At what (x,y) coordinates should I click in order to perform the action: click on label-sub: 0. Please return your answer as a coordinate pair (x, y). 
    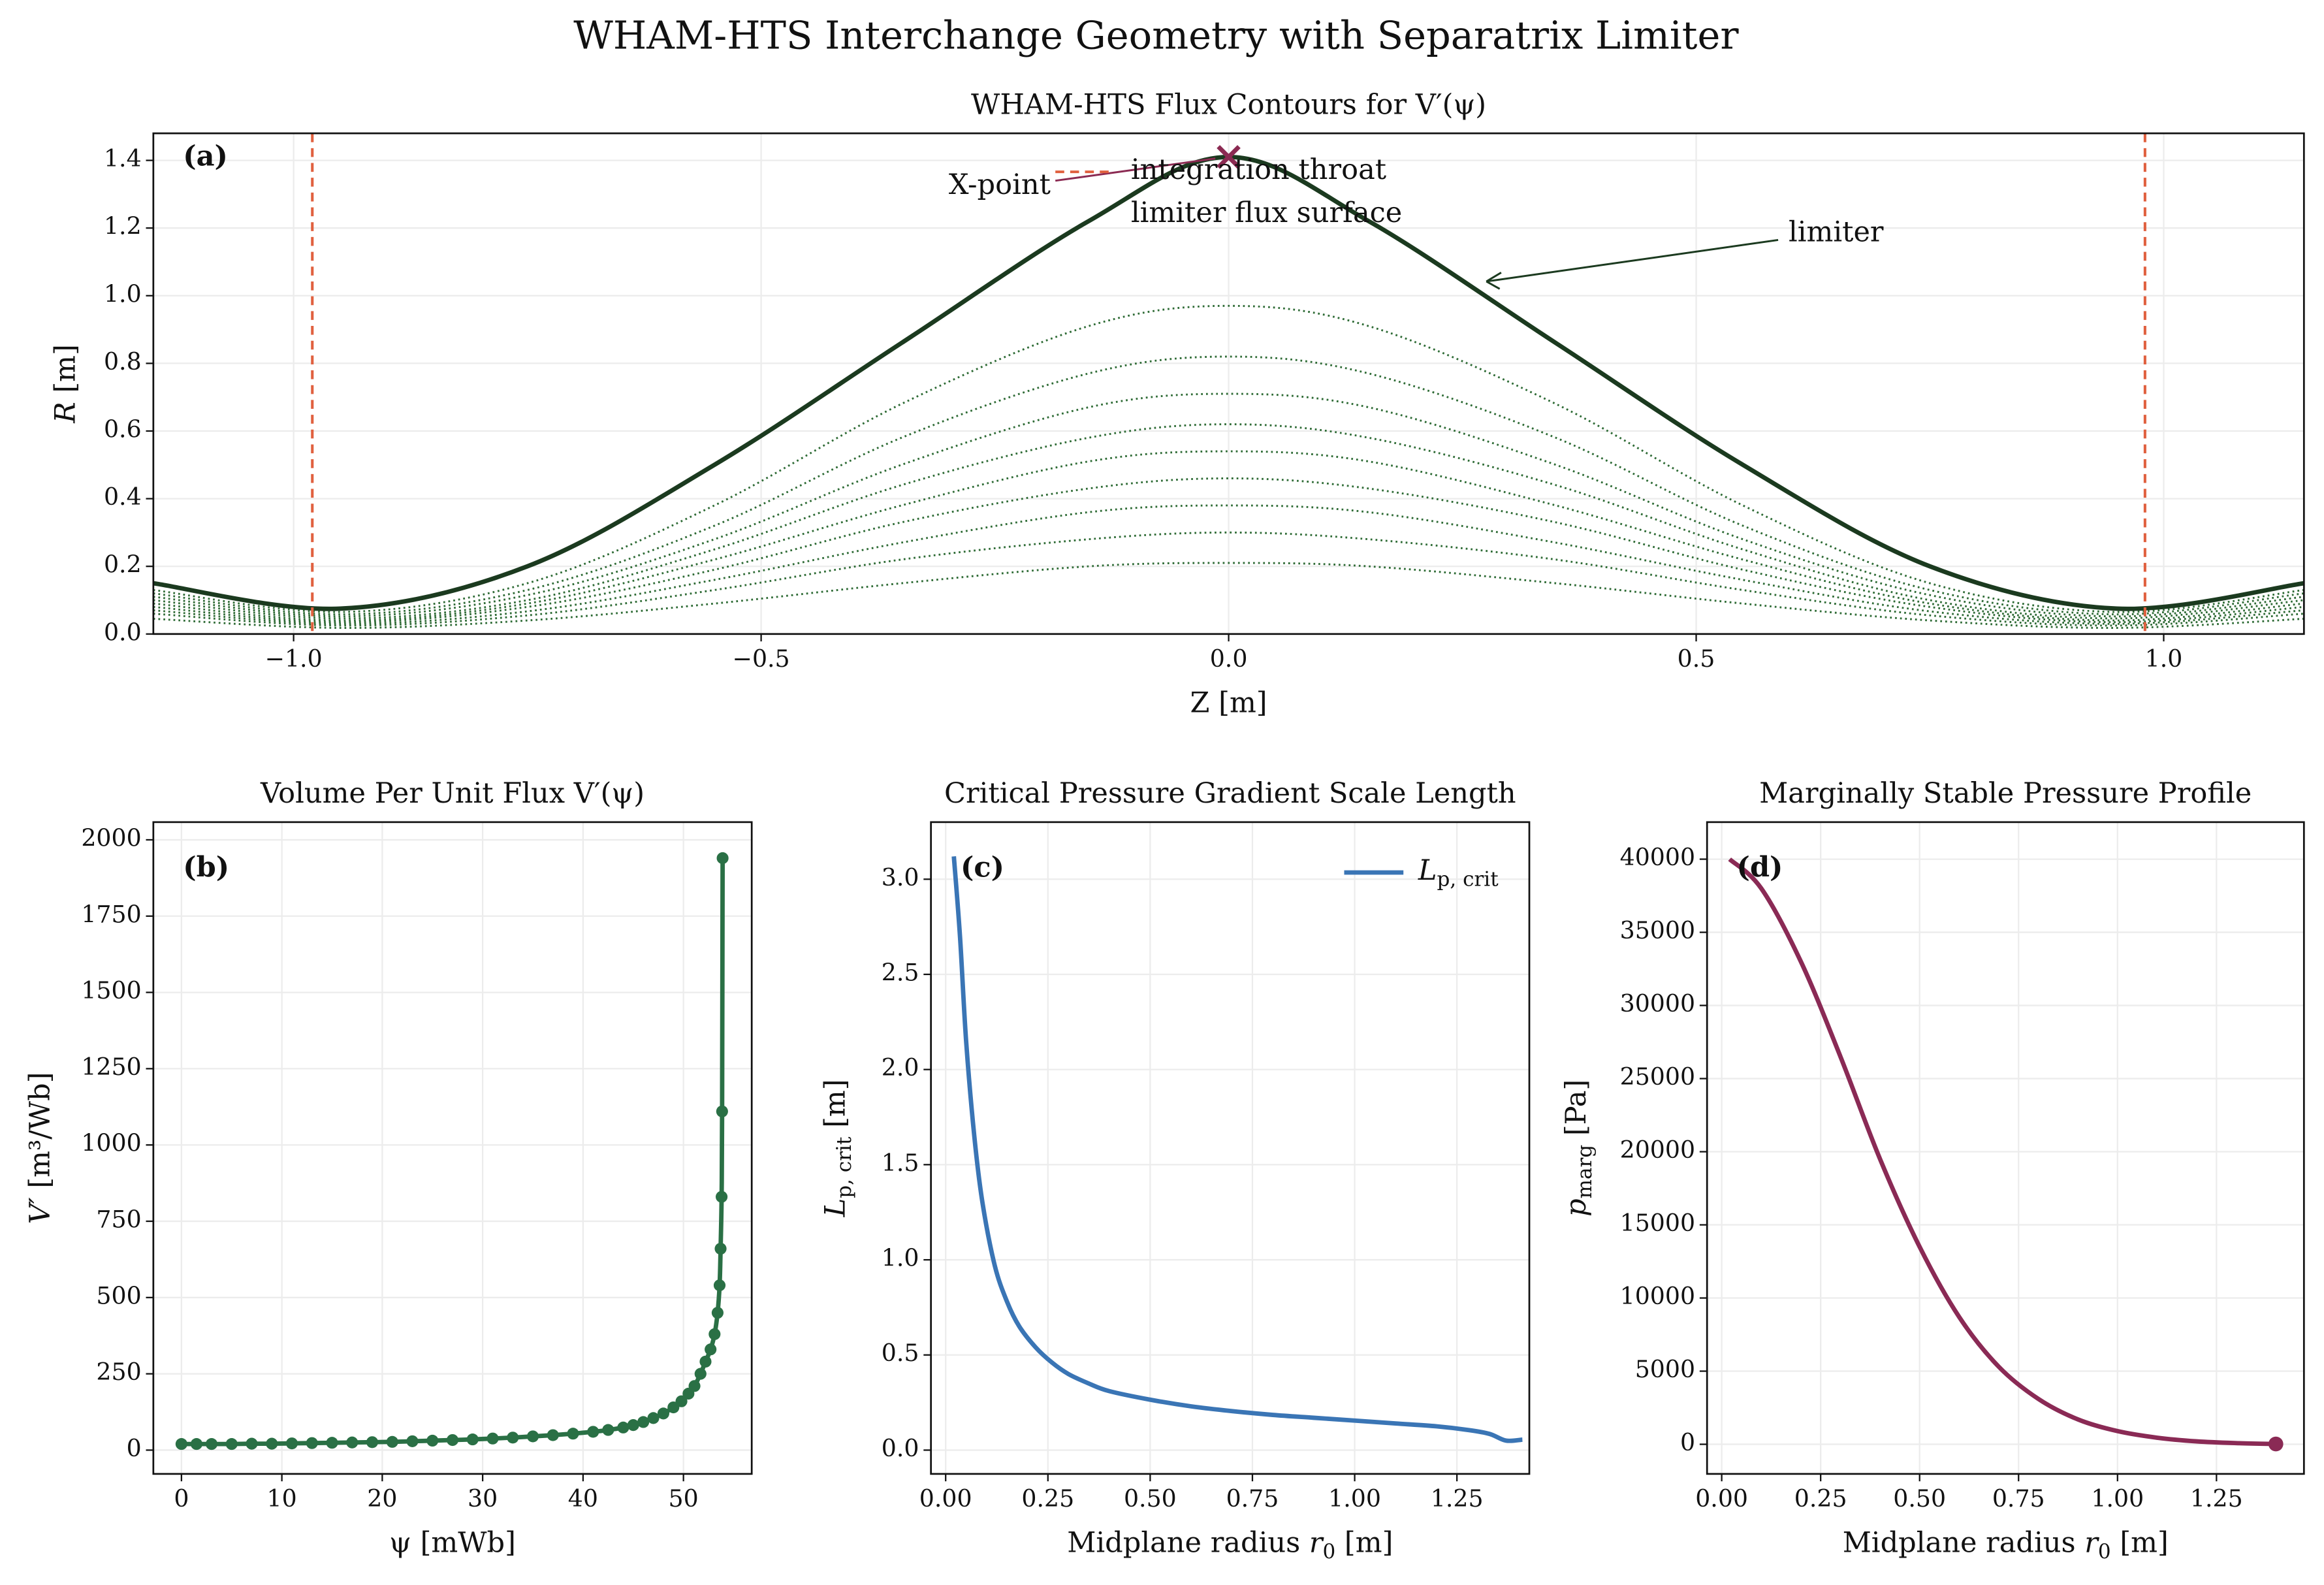
    Looking at the image, I should click on (1329, 1551).